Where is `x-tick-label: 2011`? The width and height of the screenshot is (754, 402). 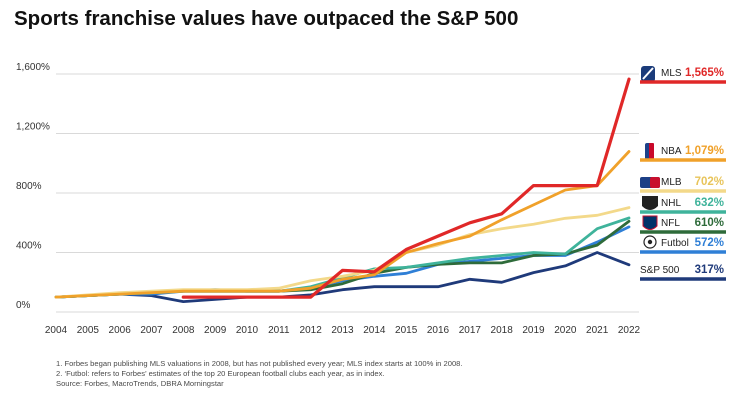
x-tick-label: 2011 is located at coordinates (279, 330).